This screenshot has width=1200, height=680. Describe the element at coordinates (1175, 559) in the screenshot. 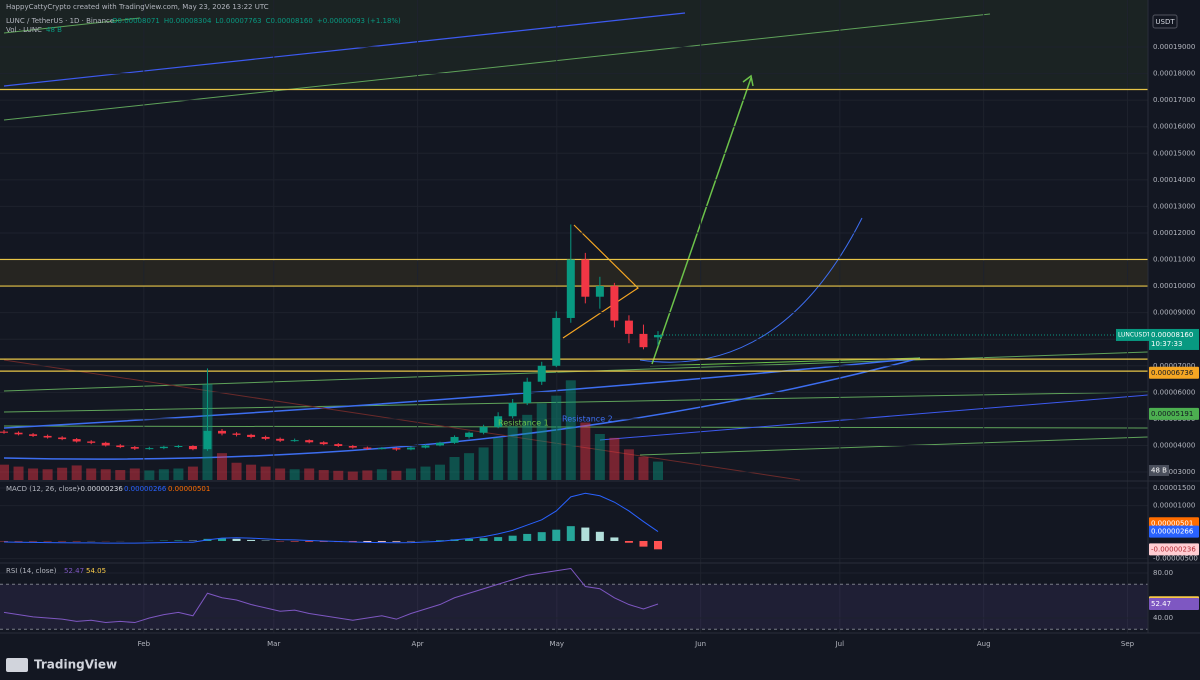

I see `y-tick-label: -0.00000500` at that location.